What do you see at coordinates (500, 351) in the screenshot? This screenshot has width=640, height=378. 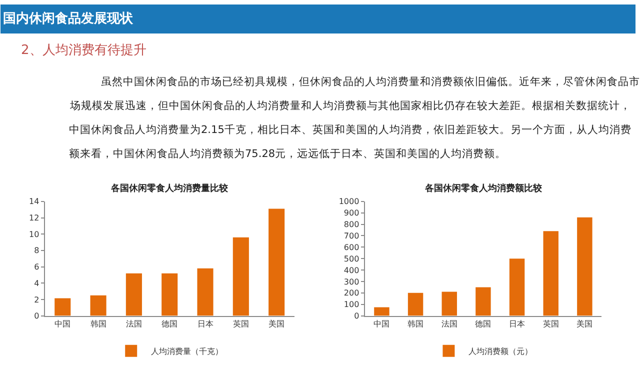 I see `legend-label: 人均消费额（元）` at bounding box center [500, 351].